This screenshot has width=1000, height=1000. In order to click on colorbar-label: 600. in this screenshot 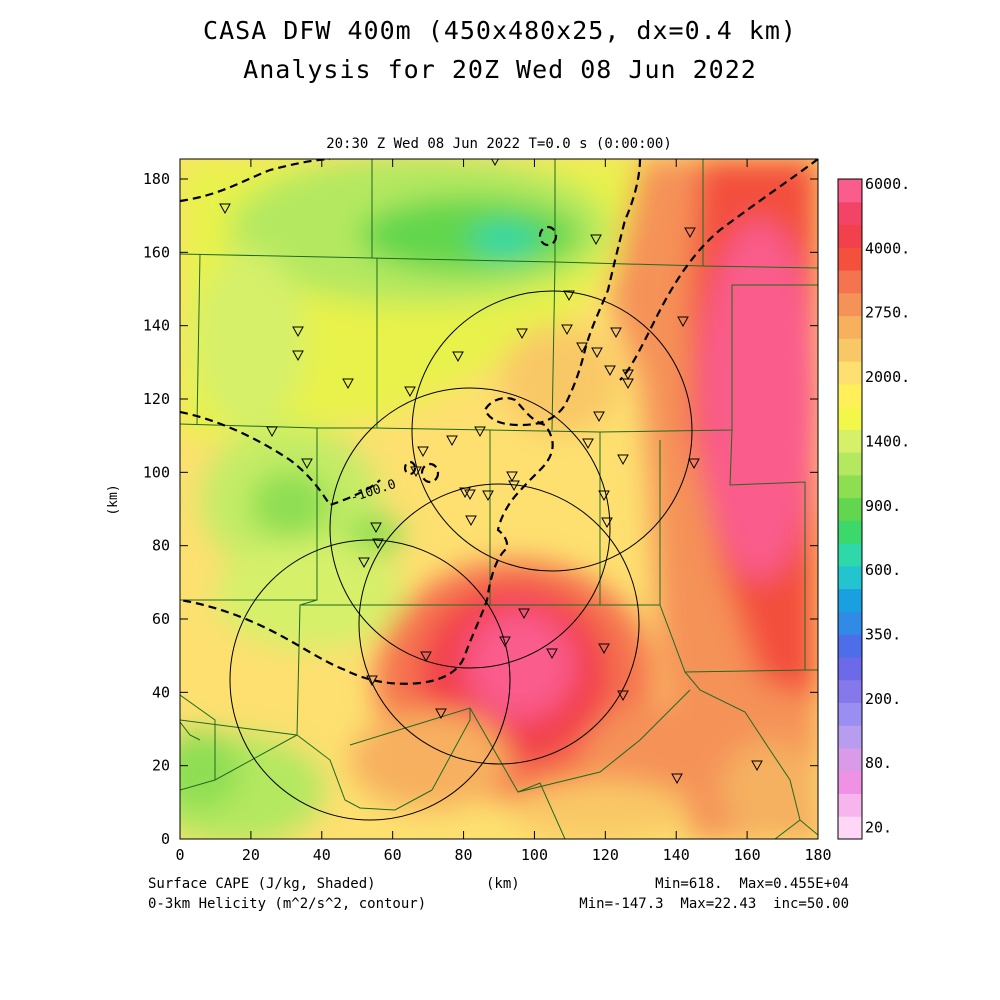, I will do `click(883, 570)`.